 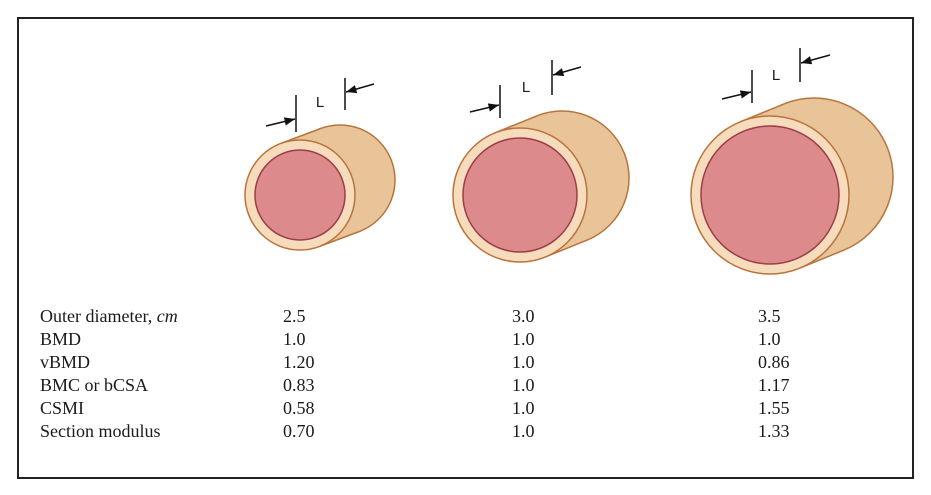 What do you see at coordinates (769, 316) in the screenshot?
I see `cell-value: 3.5` at bounding box center [769, 316].